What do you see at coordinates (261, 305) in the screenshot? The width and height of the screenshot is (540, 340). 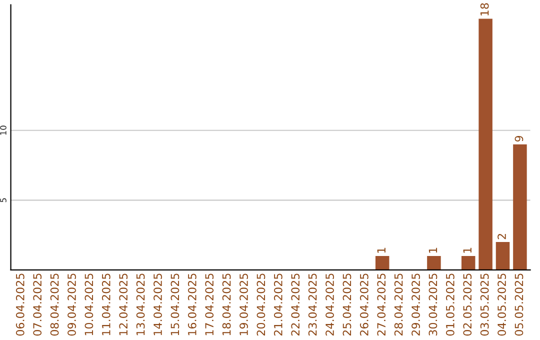 I see `x-tick-label: 20.04.2025` at bounding box center [261, 305].